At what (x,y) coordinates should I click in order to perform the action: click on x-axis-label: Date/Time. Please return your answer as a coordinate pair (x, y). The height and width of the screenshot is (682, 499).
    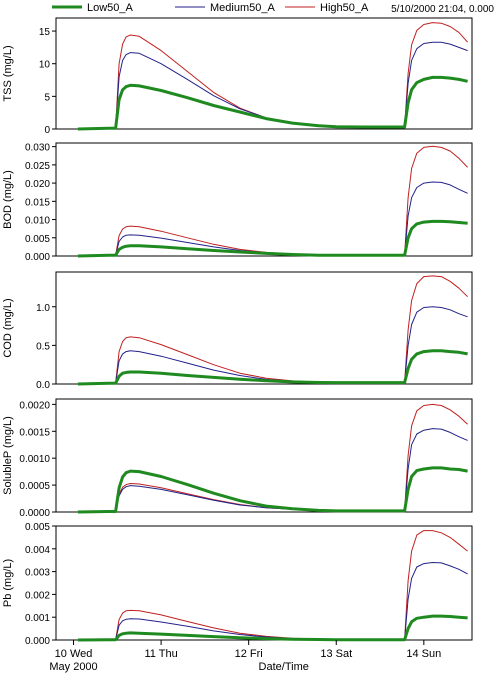
    Looking at the image, I should click on (284, 667).